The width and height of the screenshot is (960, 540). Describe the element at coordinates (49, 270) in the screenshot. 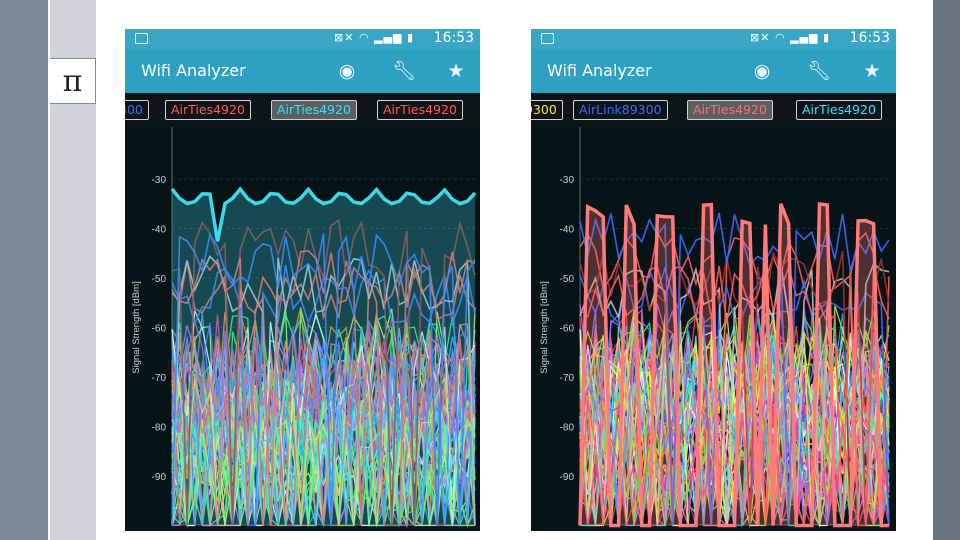

I see `left-decor-line` at that location.